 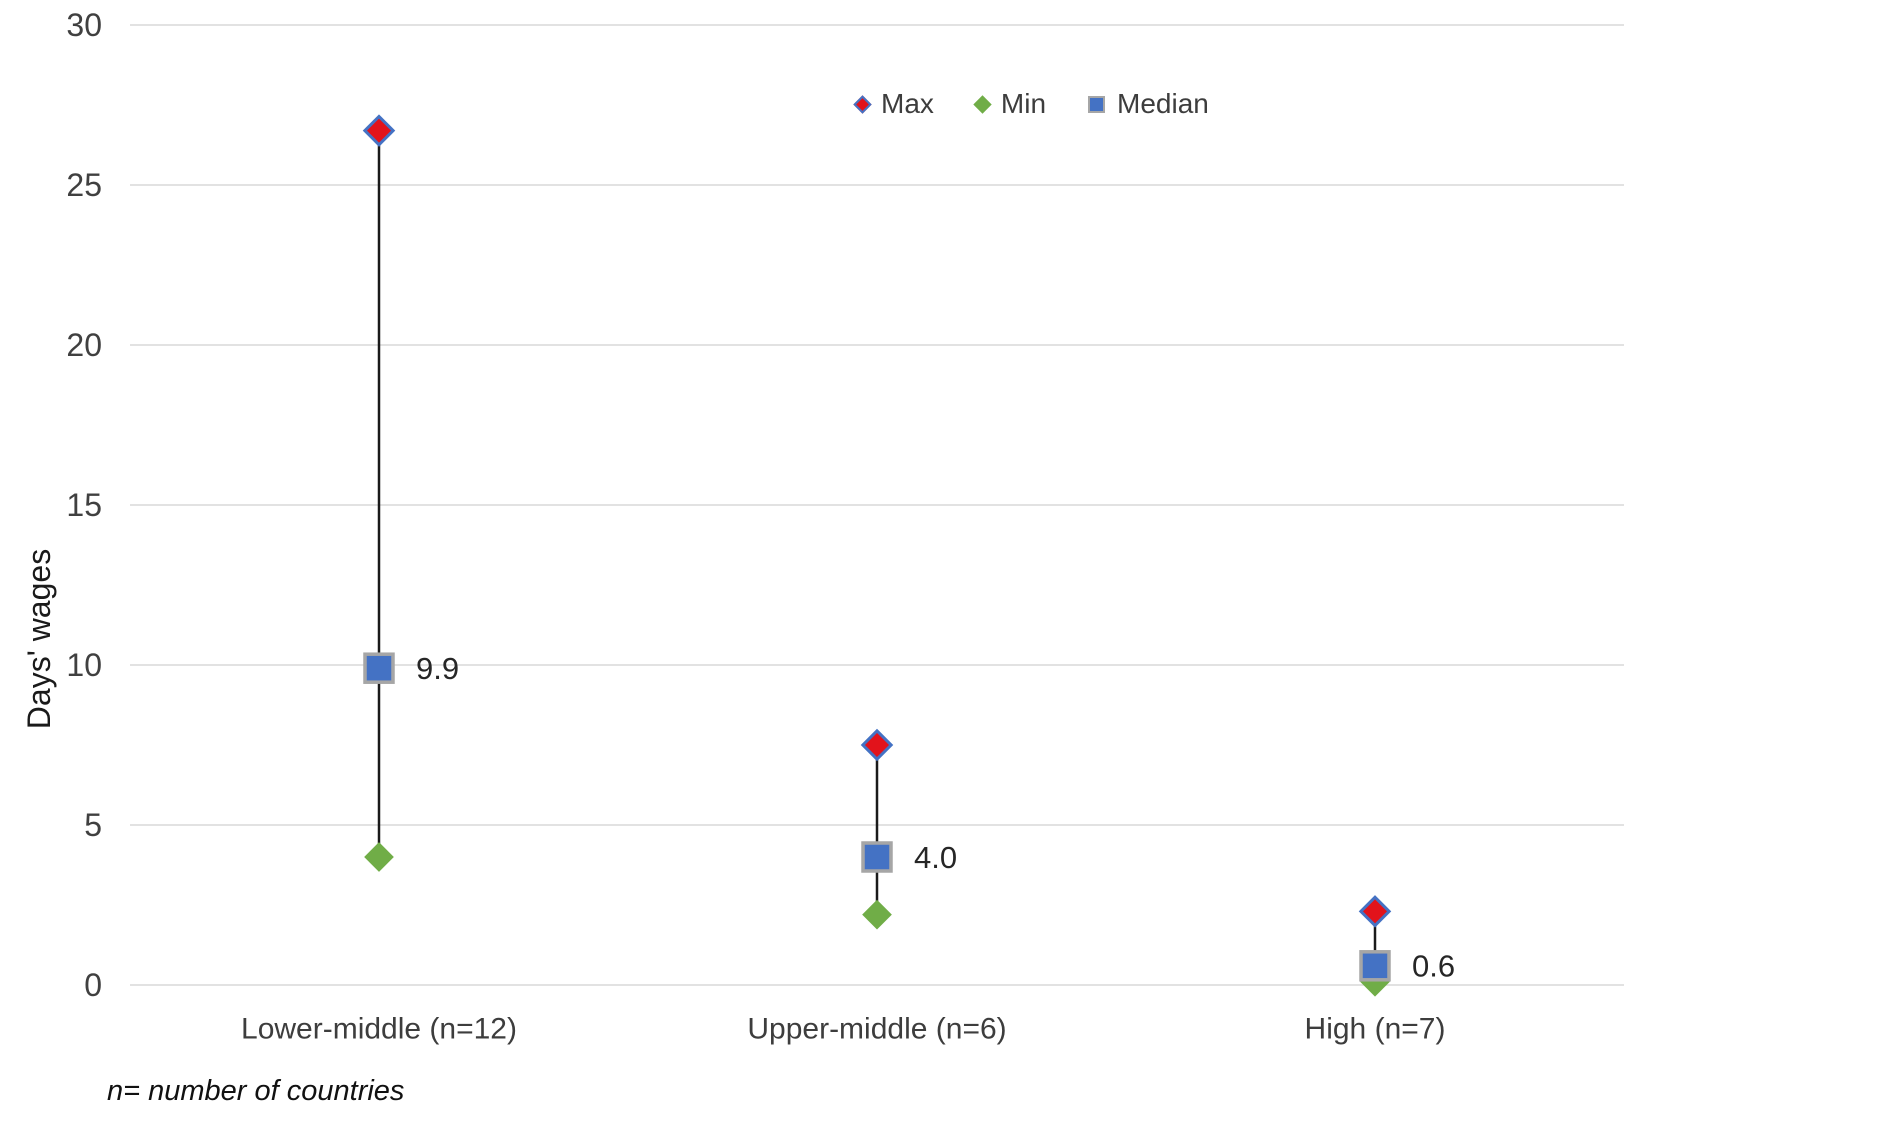 I want to click on x-category-label: High (n=7), so click(x=1375, y=1029).